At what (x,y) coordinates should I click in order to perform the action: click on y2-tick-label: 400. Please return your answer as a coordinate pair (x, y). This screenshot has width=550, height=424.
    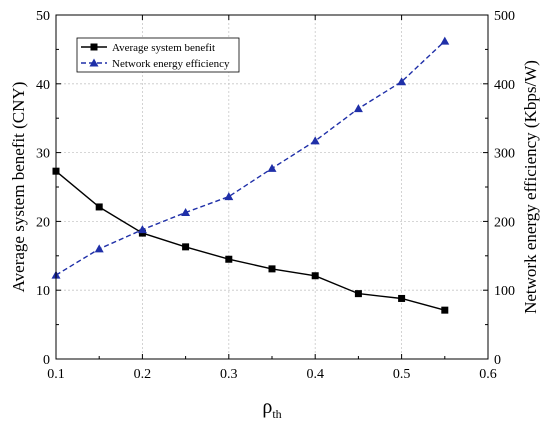
    Looking at the image, I should click on (504, 85).